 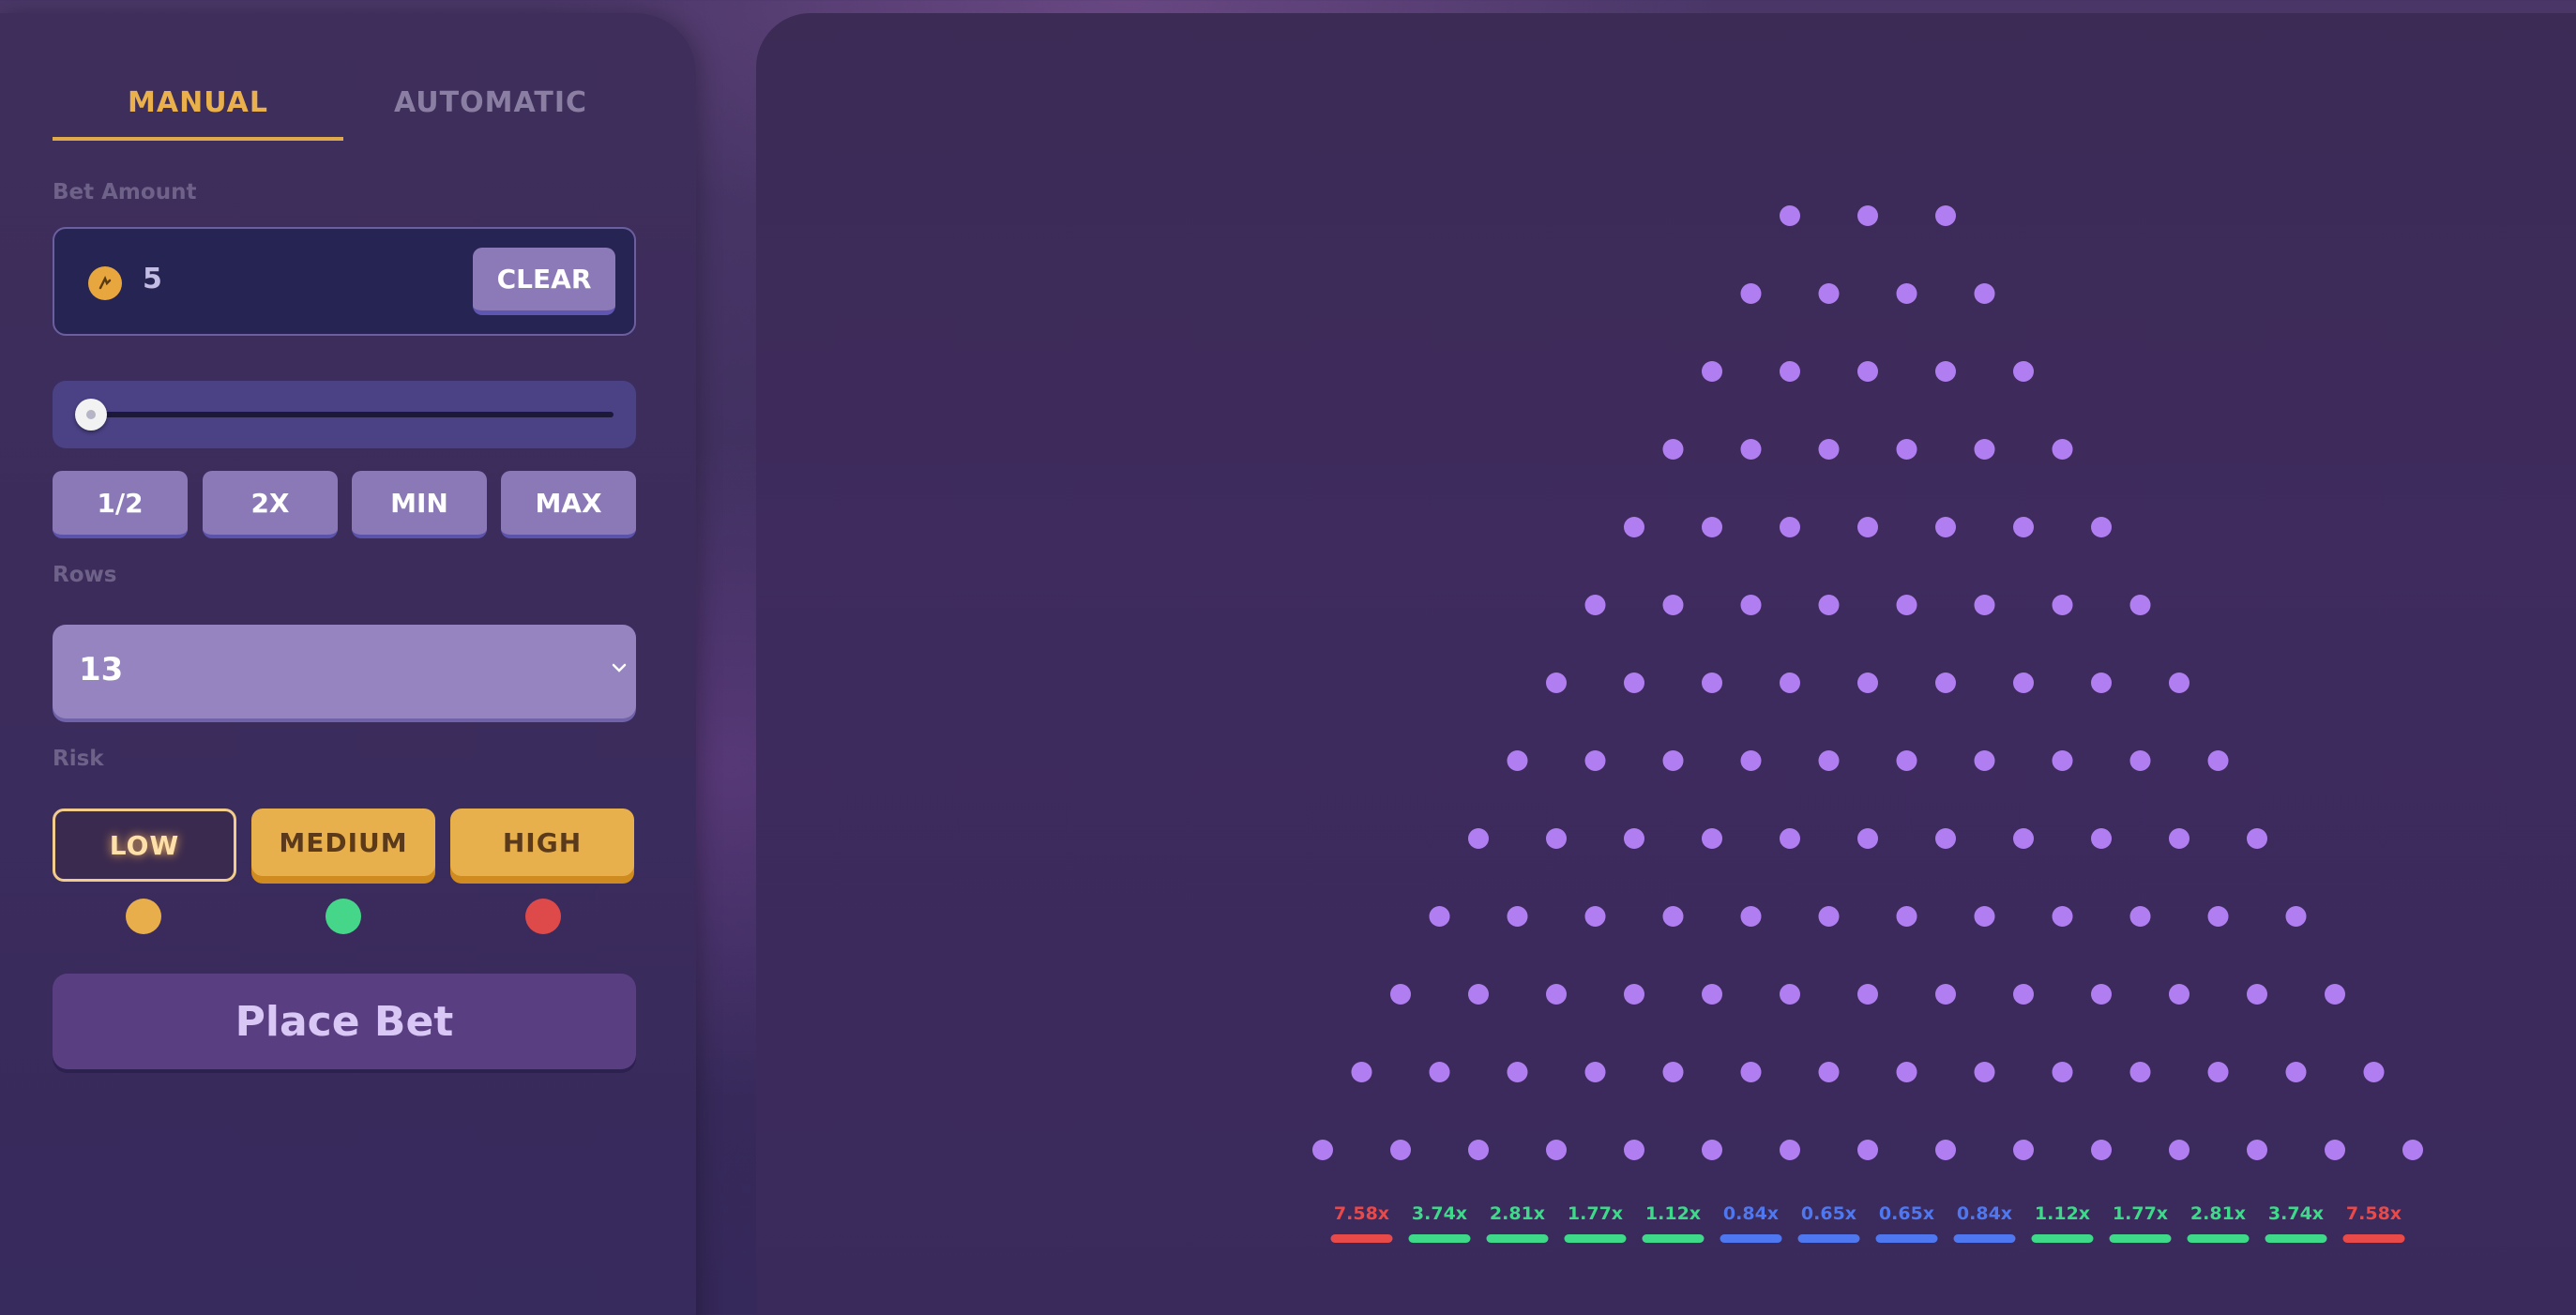 What do you see at coordinates (352, 415) in the screenshot?
I see `slider-track` at bounding box center [352, 415].